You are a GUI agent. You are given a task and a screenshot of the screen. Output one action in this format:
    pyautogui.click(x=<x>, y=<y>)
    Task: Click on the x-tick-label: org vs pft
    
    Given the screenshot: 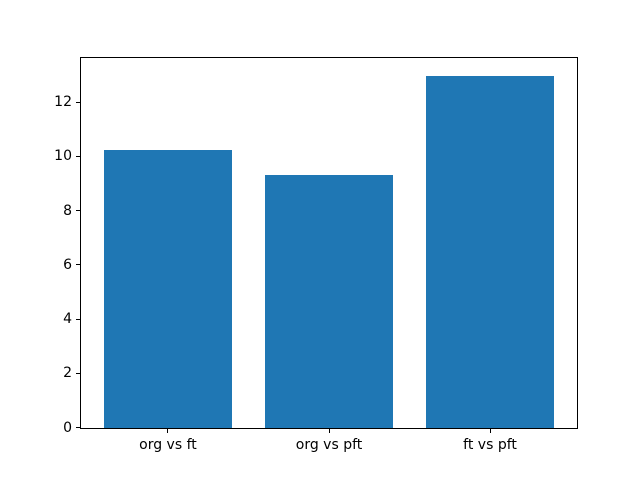 What is the action you would take?
    pyautogui.click(x=329, y=445)
    